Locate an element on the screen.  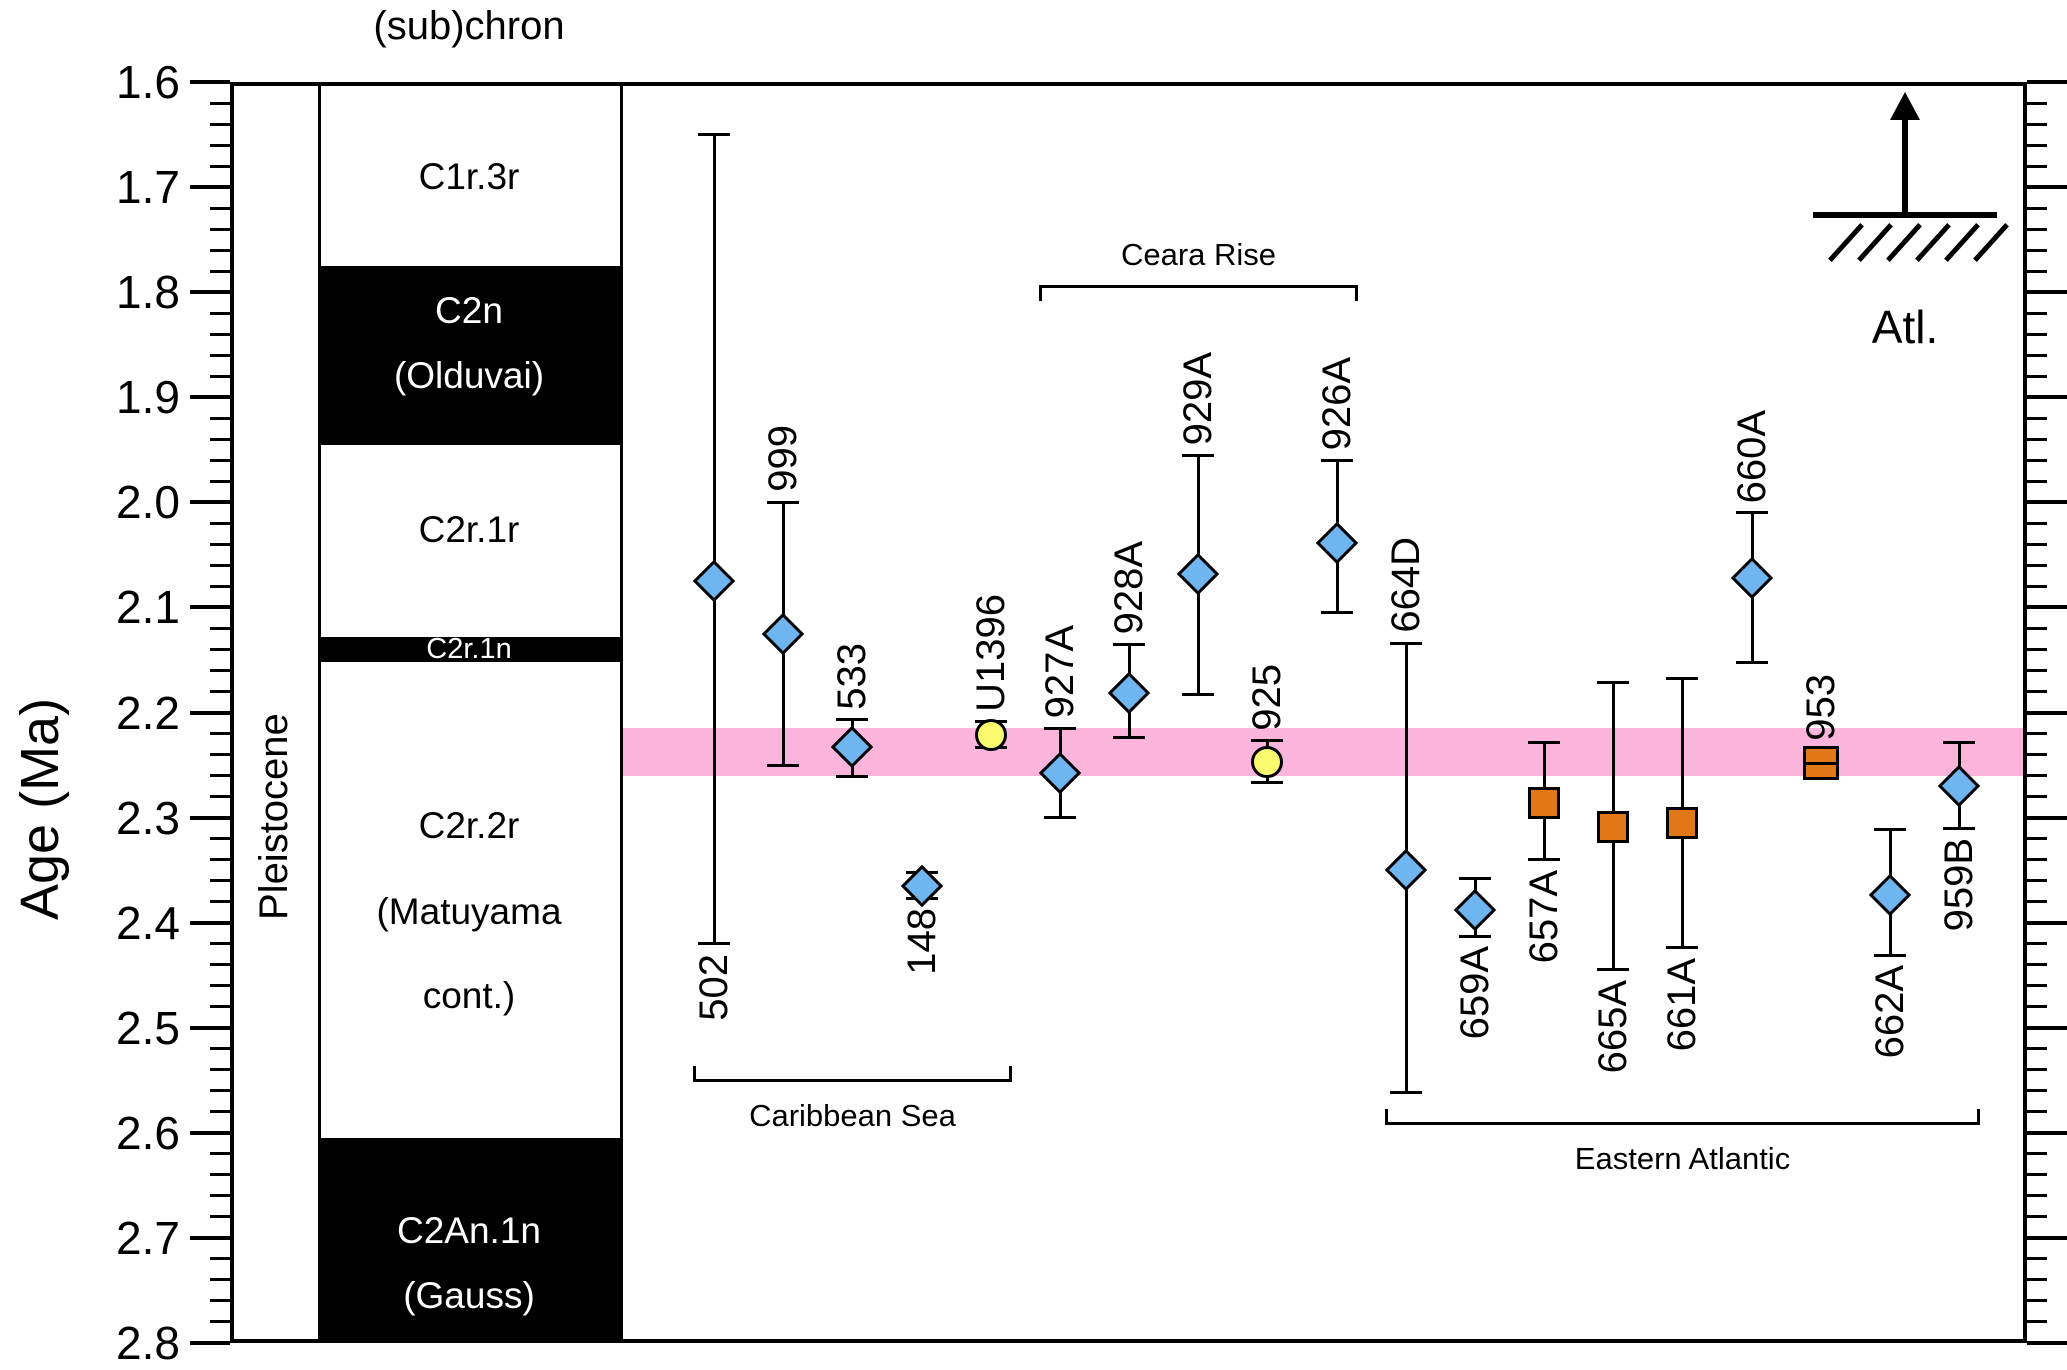
chron-label: (Olduvai) is located at coordinates (469, 375).